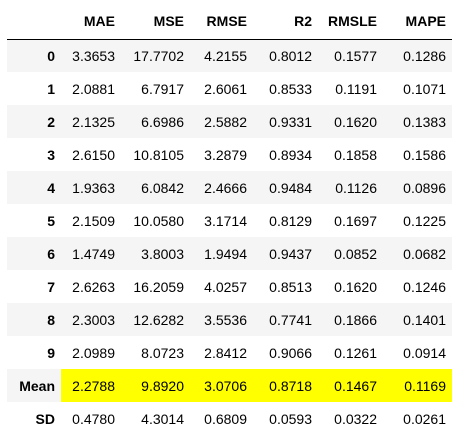 This screenshot has width=452, height=435. Describe the element at coordinates (350, 220) in the screenshot. I see `cell-rmsle: 0.1697` at that location.